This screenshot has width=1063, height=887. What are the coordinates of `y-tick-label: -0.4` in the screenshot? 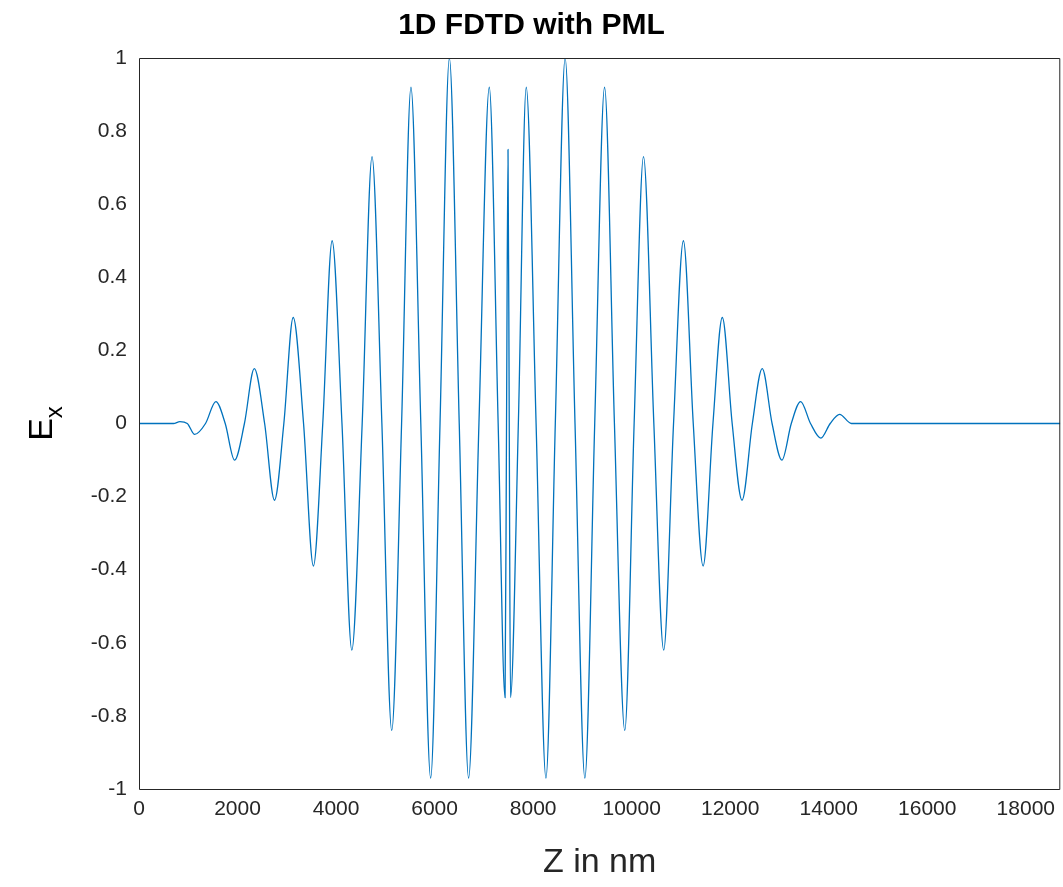 It's located at (109, 568).